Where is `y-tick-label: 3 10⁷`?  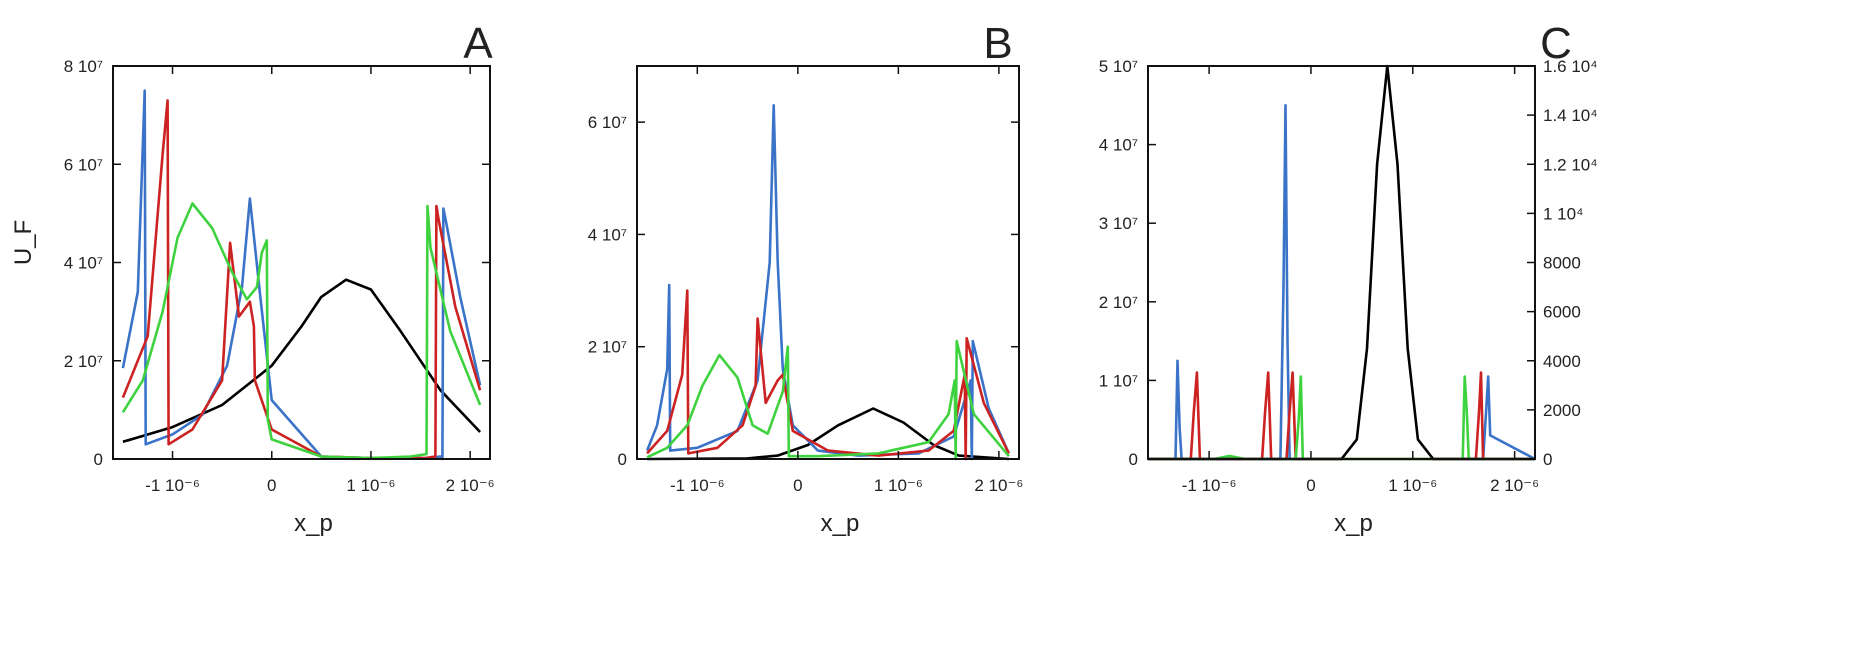
y-tick-label: 3 10⁷ is located at coordinates (1118, 223).